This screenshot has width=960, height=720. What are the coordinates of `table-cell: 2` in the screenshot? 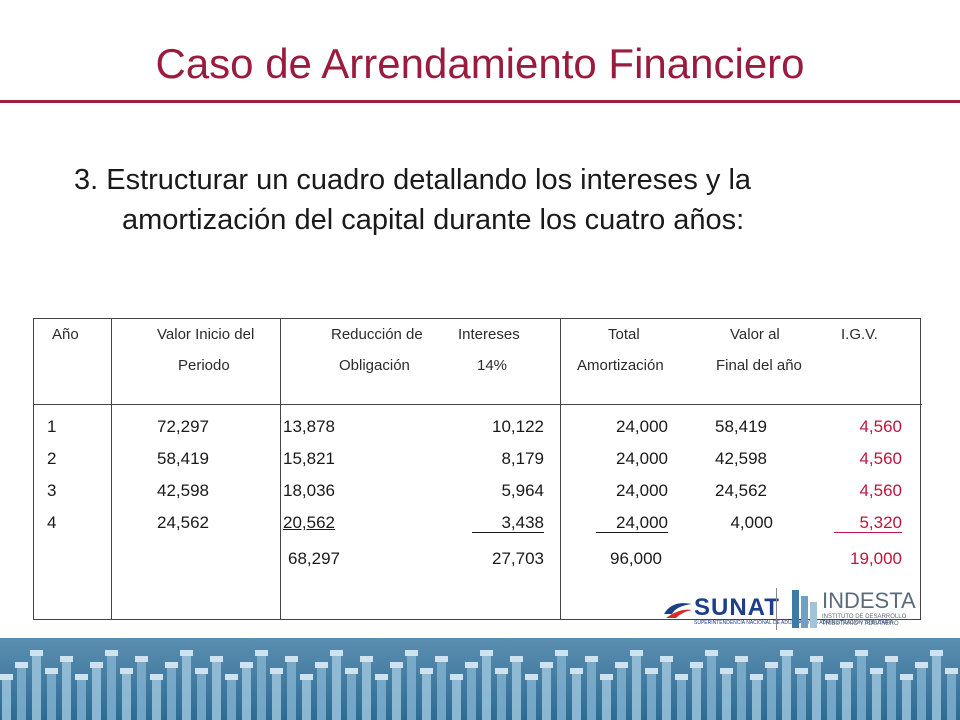 It's located at (52, 458).